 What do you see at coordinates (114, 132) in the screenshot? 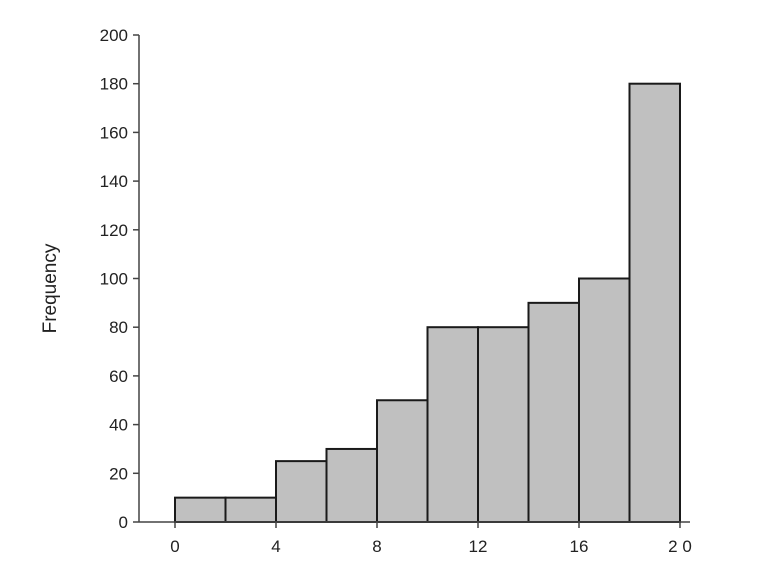
I see `y-tick-label: 160` at bounding box center [114, 132].